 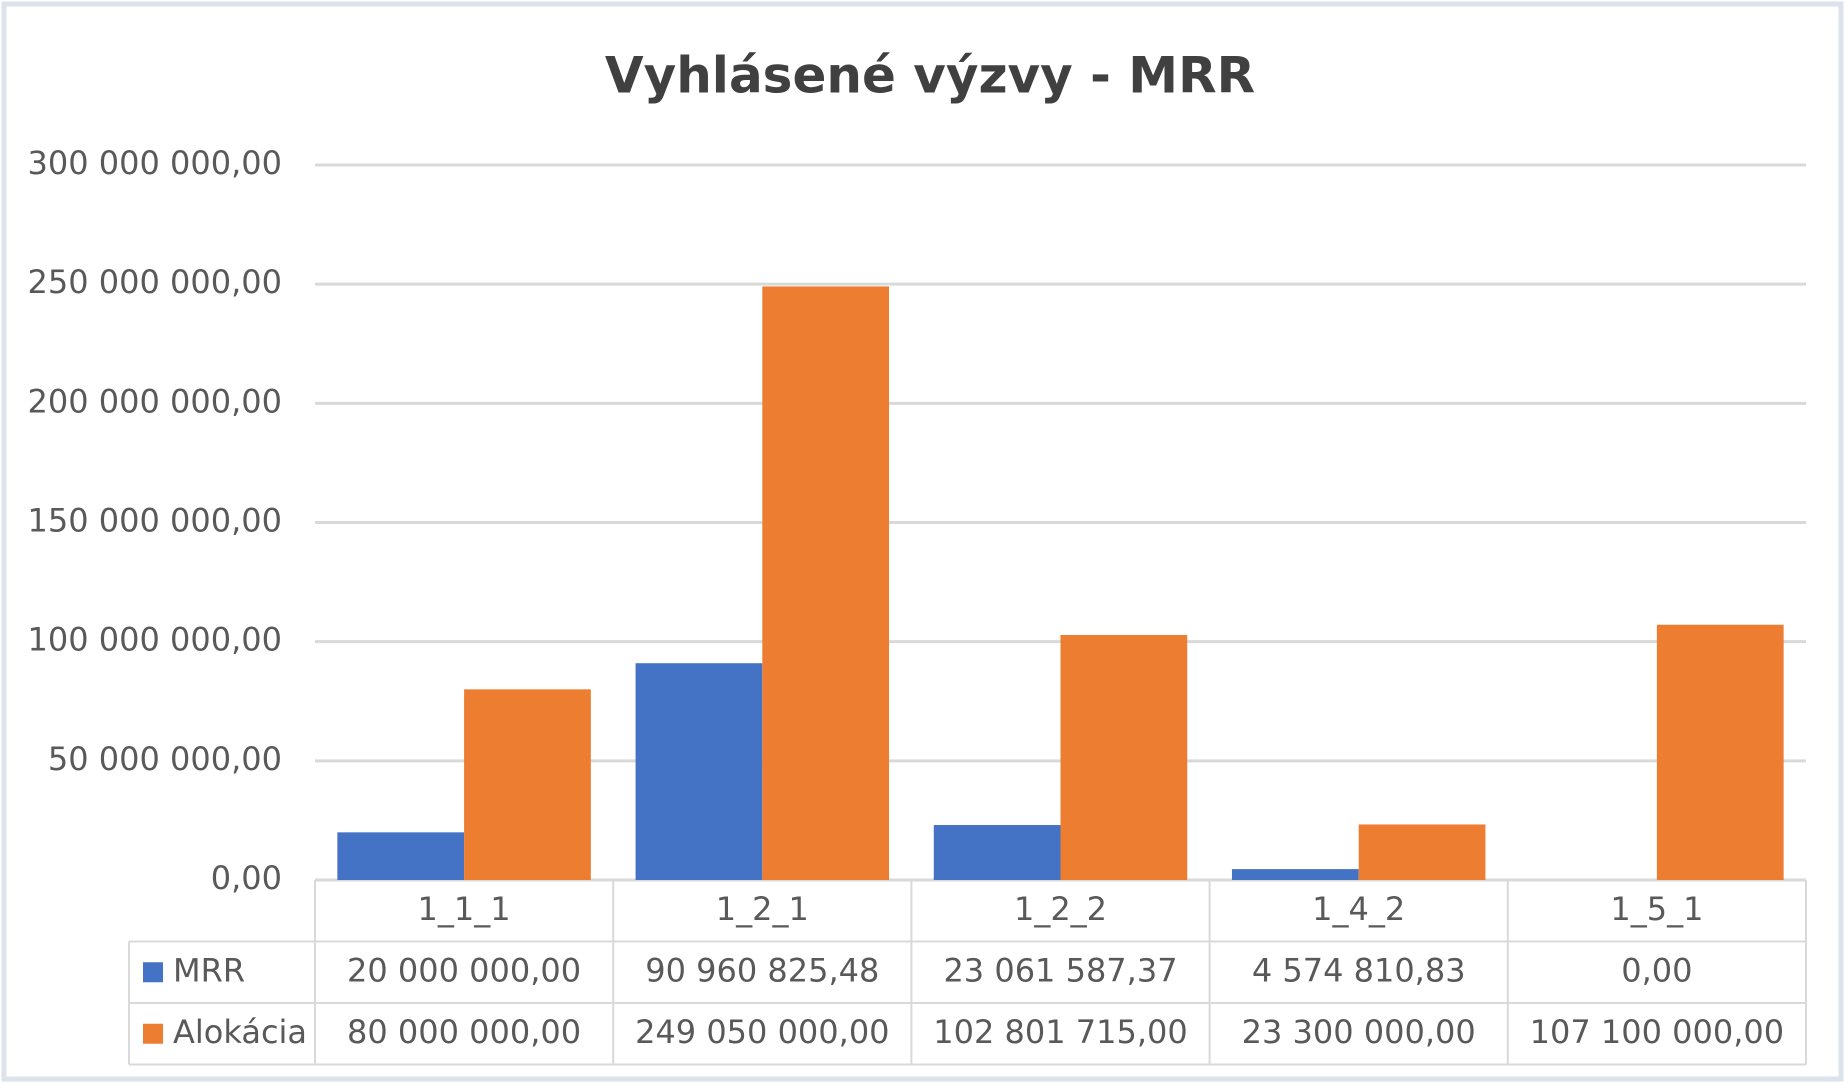 What do you see at coordinates (155, 282) in the screenshot?
I see `y-tick-label: 250 000 000,00` at bounding box center [155, 282].